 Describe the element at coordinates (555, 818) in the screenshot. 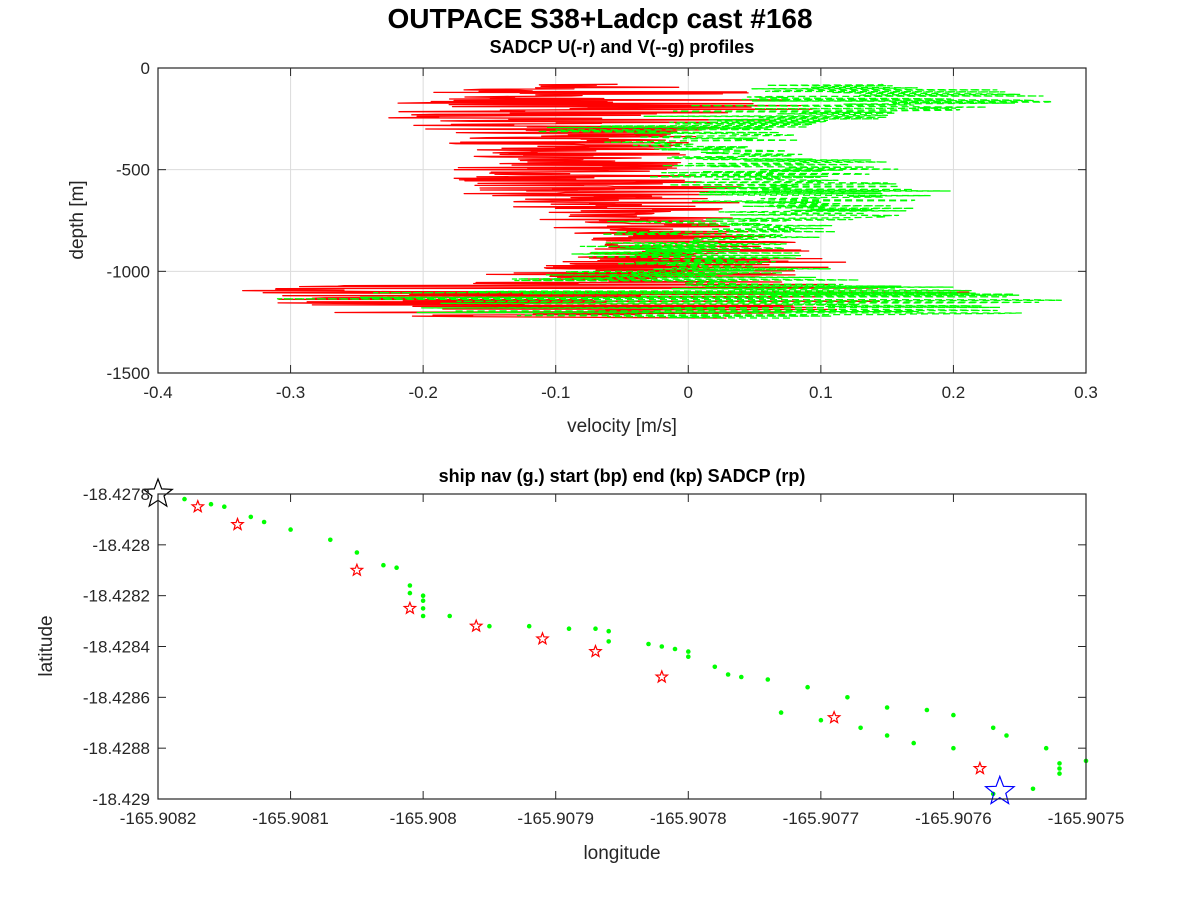

I see `nav-x-tick-label: -165.9079` at that location.